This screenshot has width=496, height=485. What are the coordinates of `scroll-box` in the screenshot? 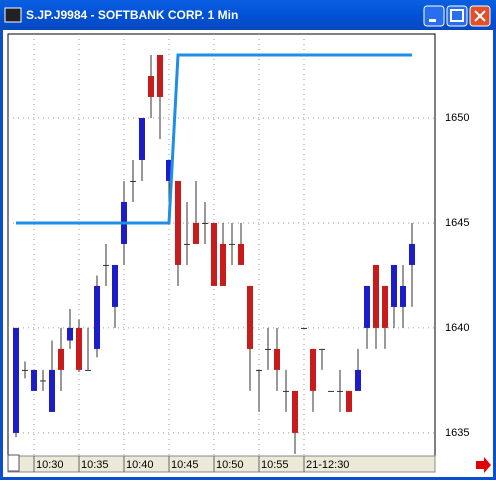 It's located at (13, 463).